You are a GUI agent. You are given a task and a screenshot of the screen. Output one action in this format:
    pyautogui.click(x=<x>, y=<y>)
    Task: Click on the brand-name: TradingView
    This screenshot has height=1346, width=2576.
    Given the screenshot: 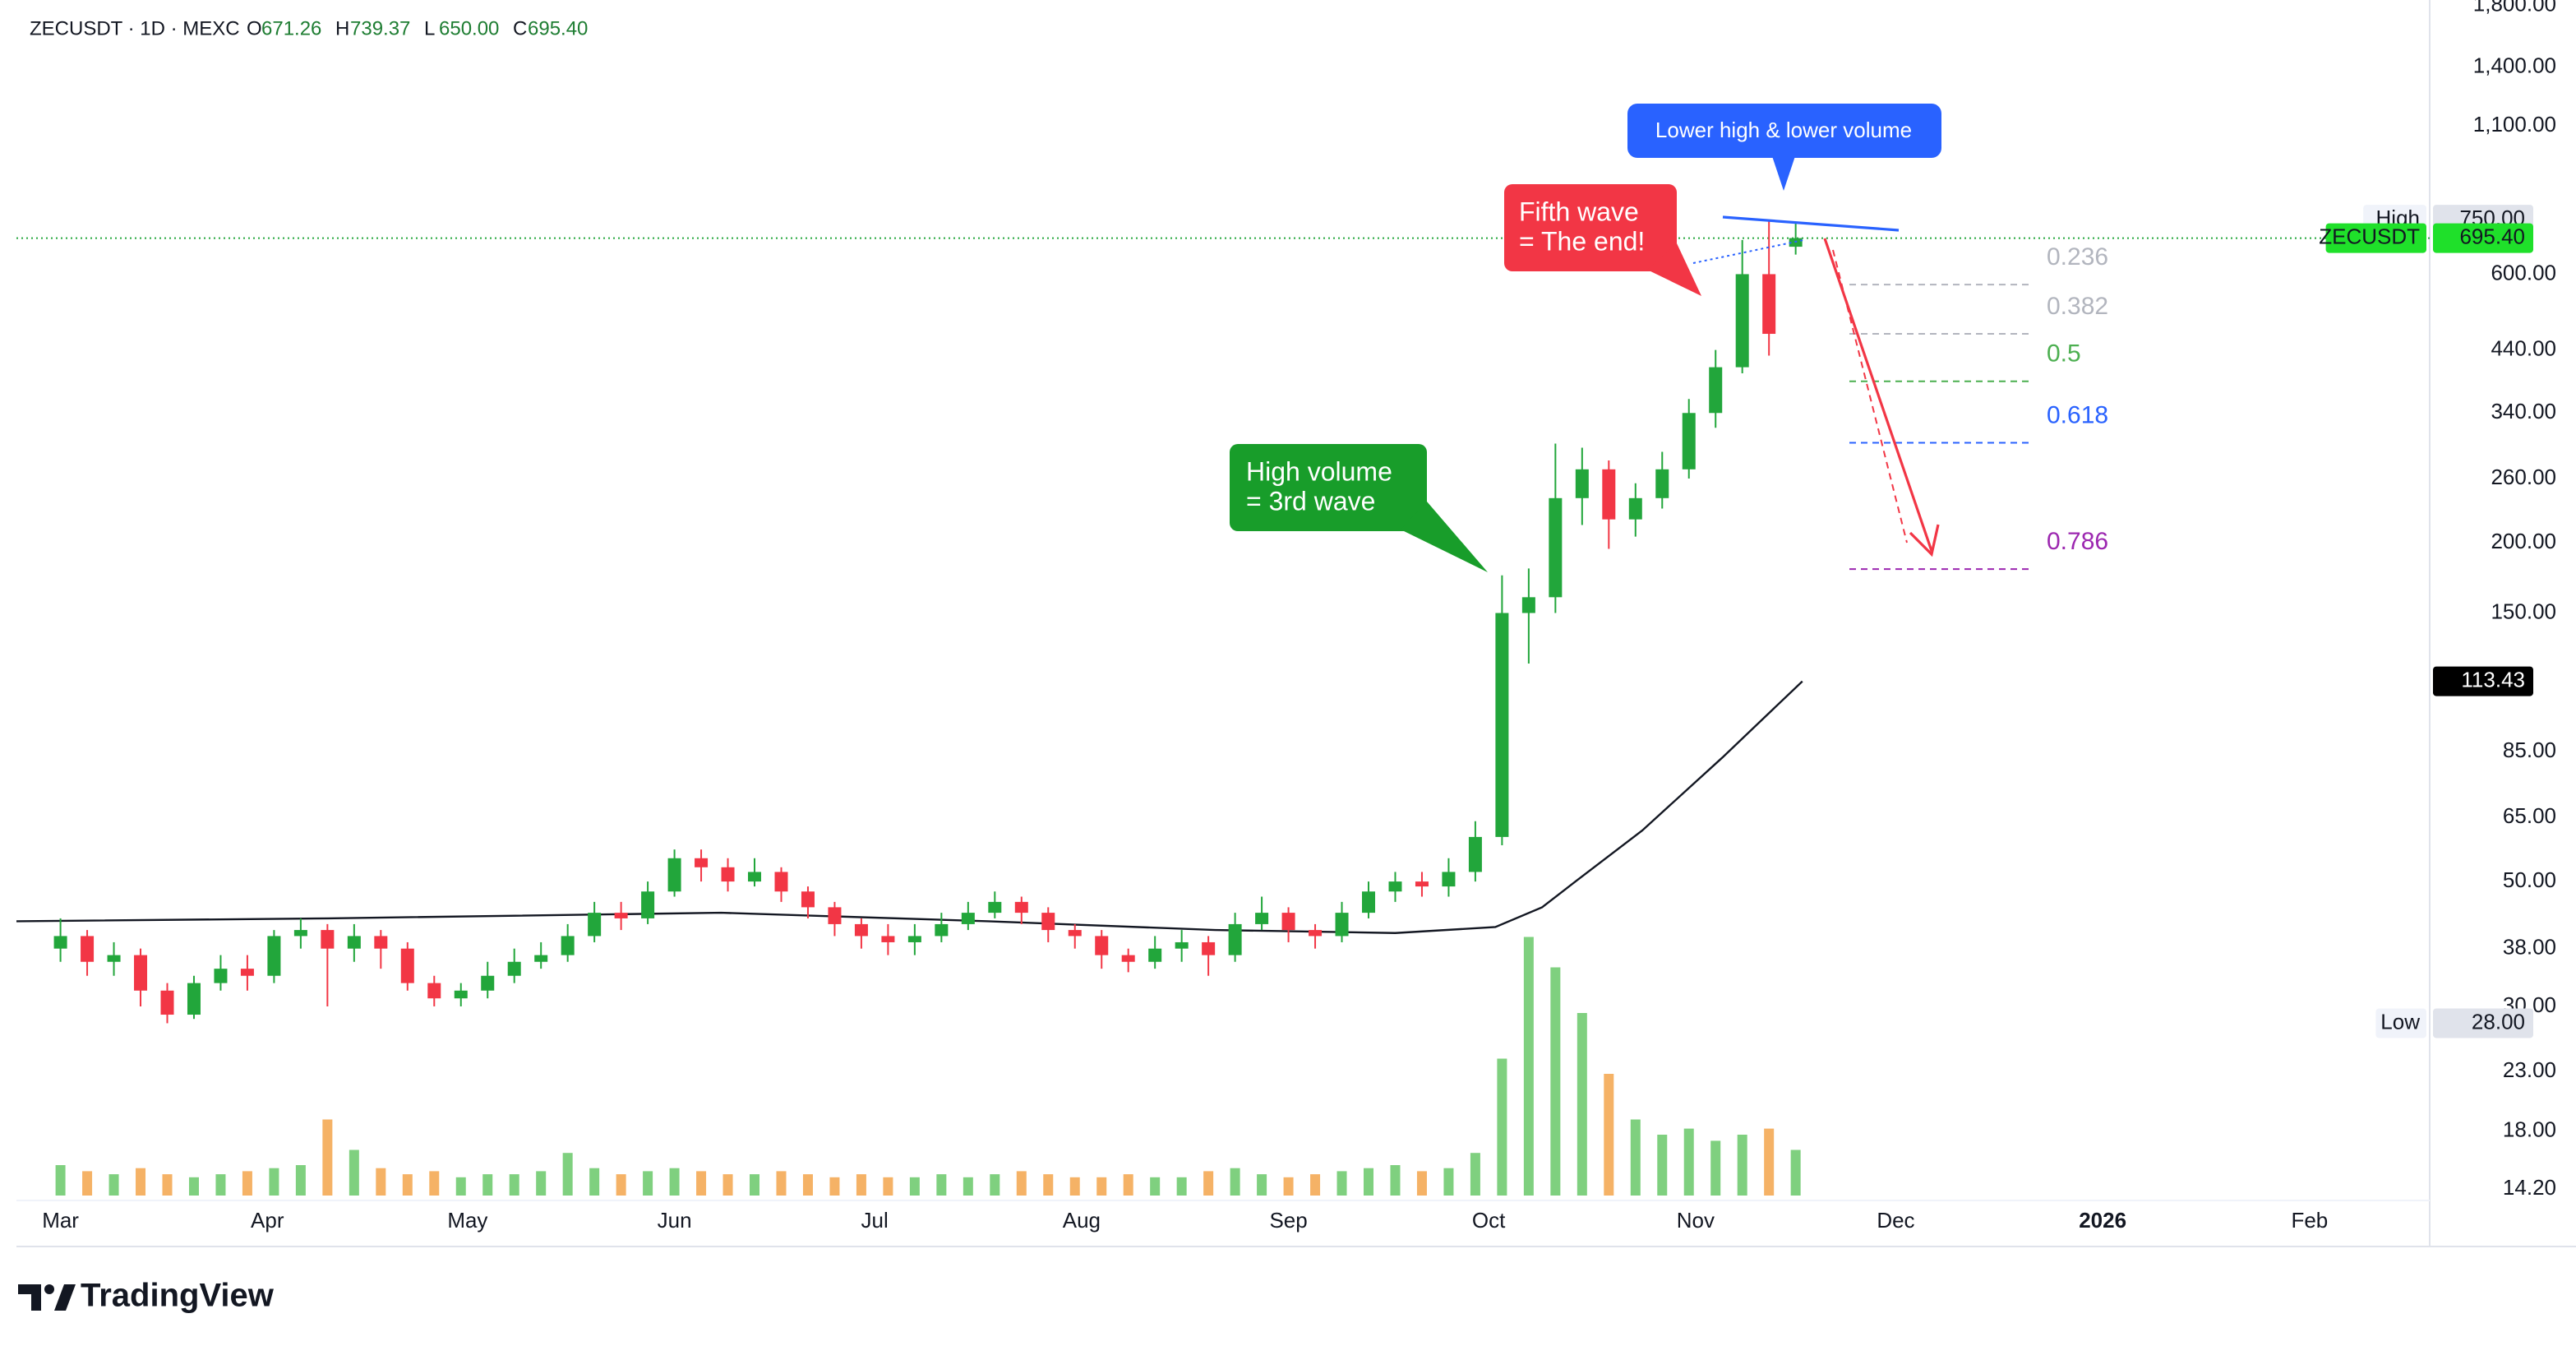 What is the action you would take?
    pyautogui.click(x=178, y=1296)
    